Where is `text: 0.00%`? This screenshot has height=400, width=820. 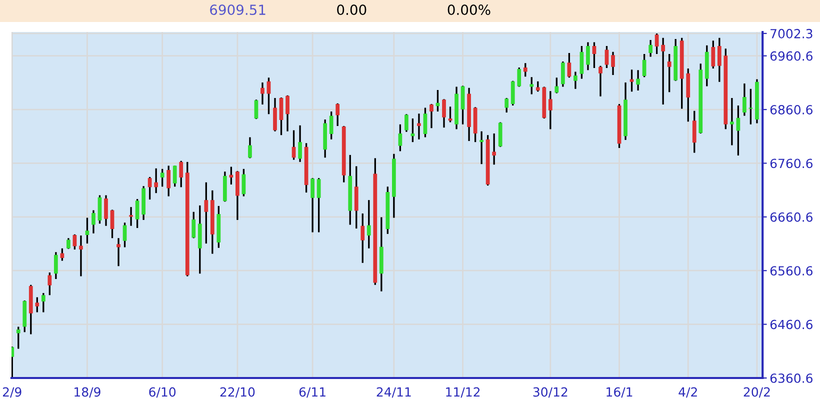
text: 0.00% is located at coordinates (469, 10).